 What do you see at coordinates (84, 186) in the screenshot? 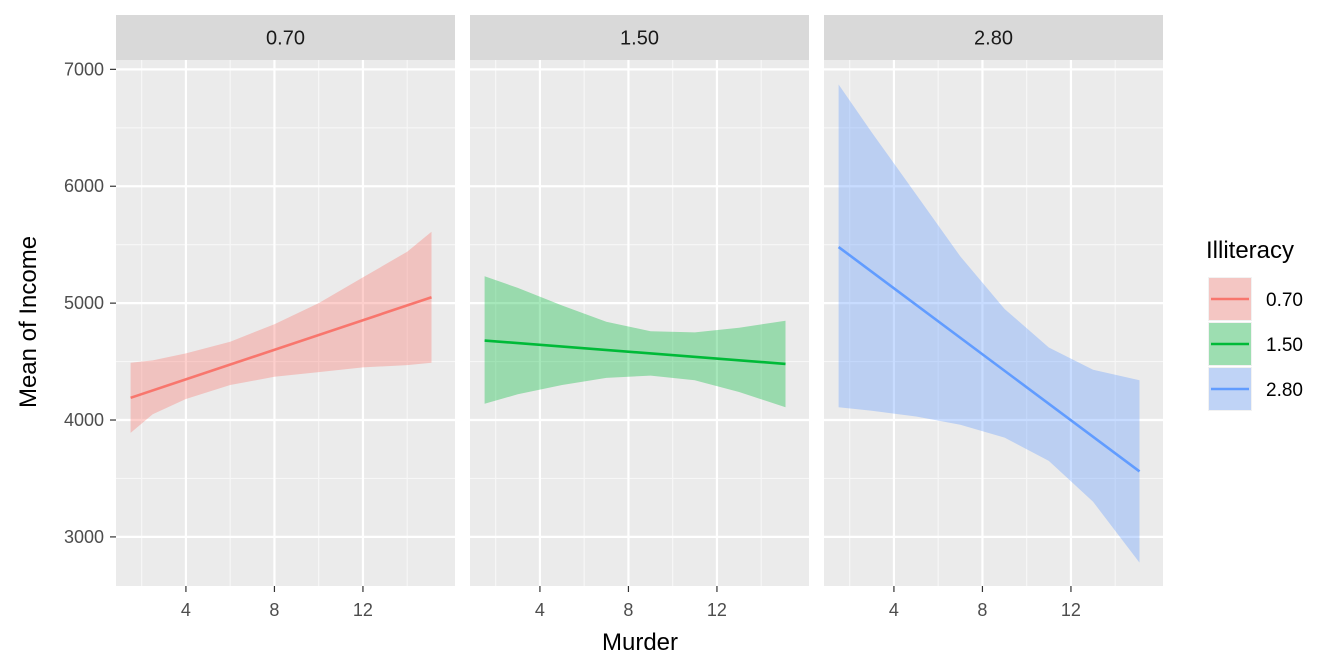
I see `y-tick-label: 6000` at bounding box center [84, 186].